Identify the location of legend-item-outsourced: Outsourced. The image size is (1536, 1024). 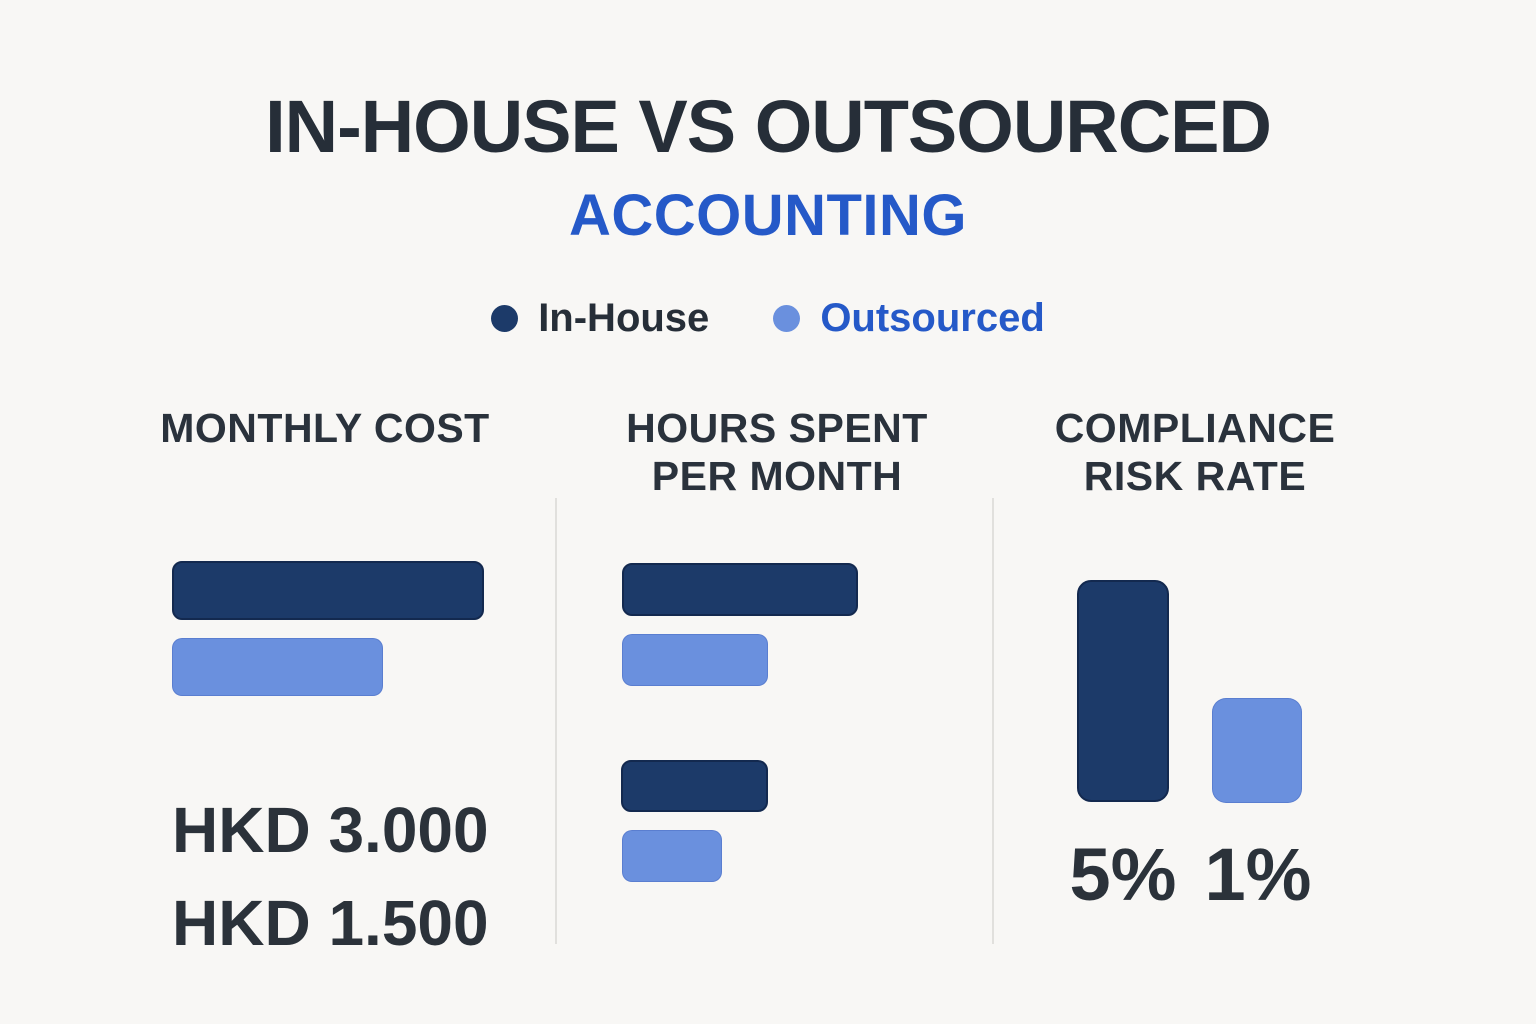
(909, 318).